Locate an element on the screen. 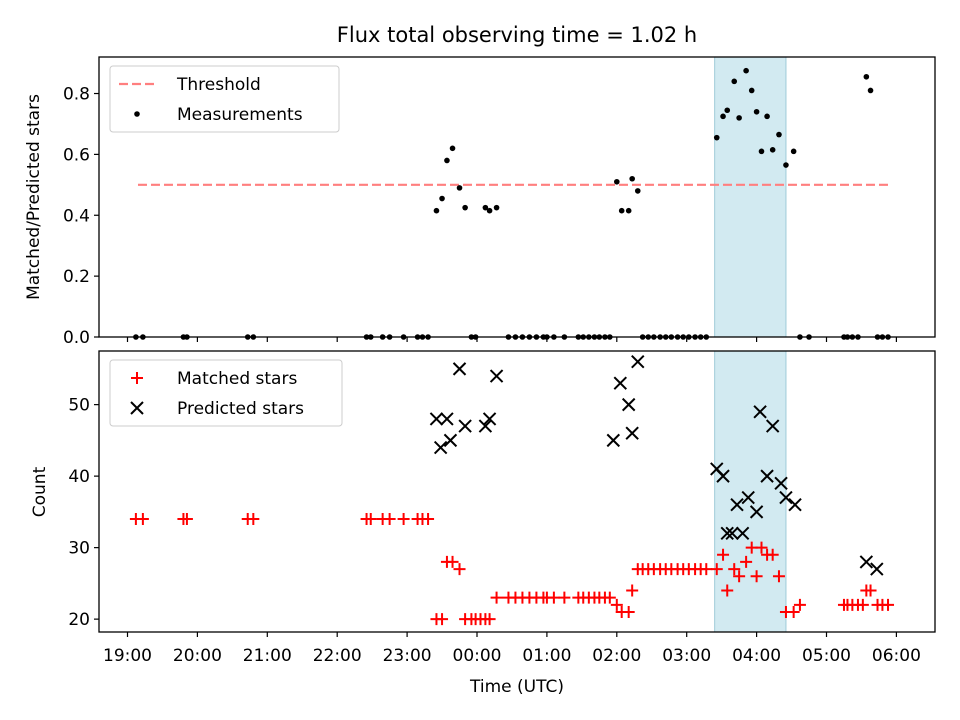 The image size is (960, 720). x-axis-label: Time (UTC) is located at coordinates (516, 687).